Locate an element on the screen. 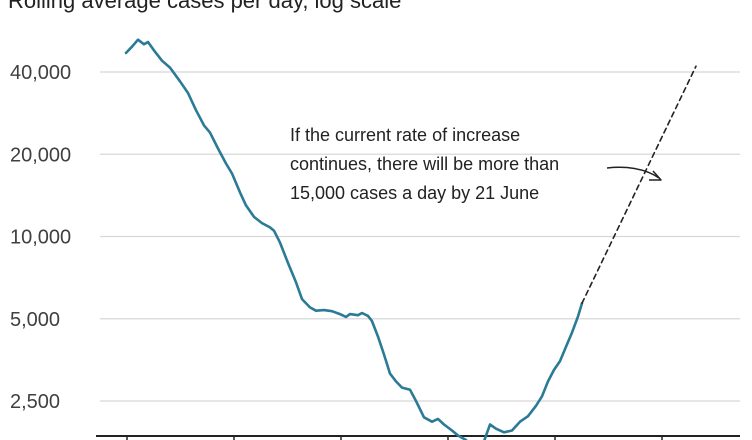 This screenshot has width=752, height=440. y-tick-label-40000: 40,000 is located at coordinates (40, 73).